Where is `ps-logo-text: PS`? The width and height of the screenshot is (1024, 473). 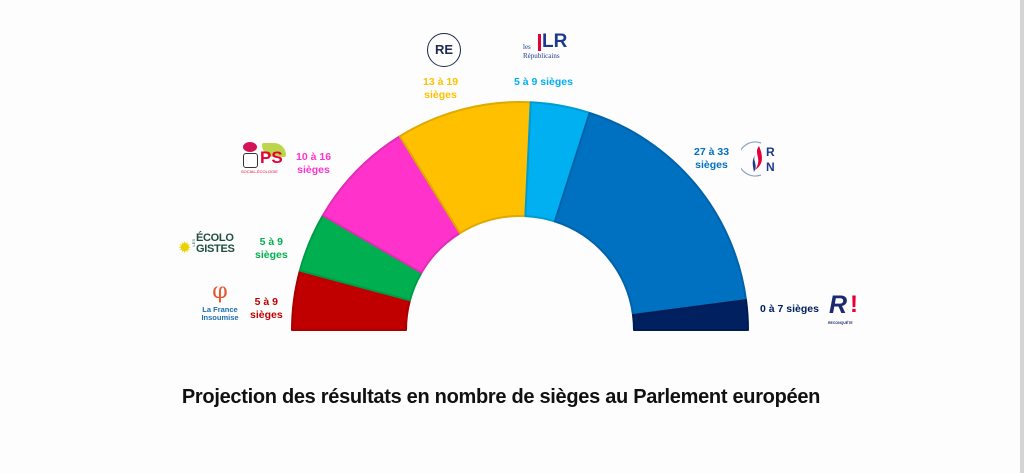 ps-logo-text: PS is located at coordinates (271, 157).